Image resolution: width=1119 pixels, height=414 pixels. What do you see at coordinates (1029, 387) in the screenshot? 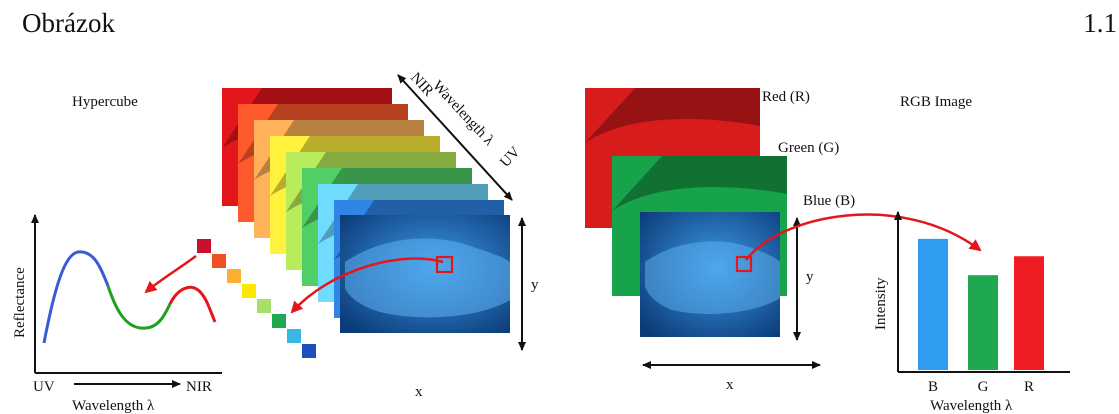
I see `intensity-bar-label: R` at bounding box center [1029, 387].